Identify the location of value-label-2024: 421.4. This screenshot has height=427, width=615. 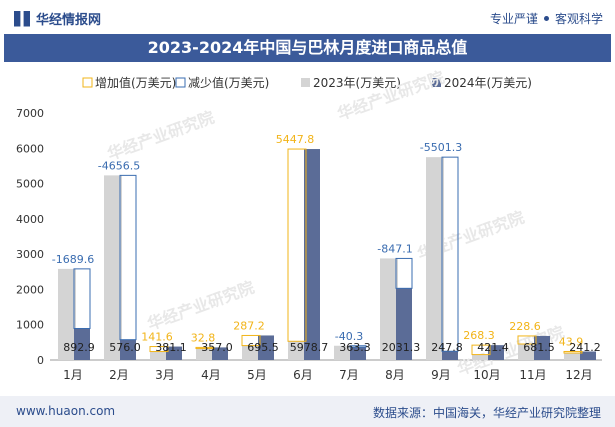
(493, 347).